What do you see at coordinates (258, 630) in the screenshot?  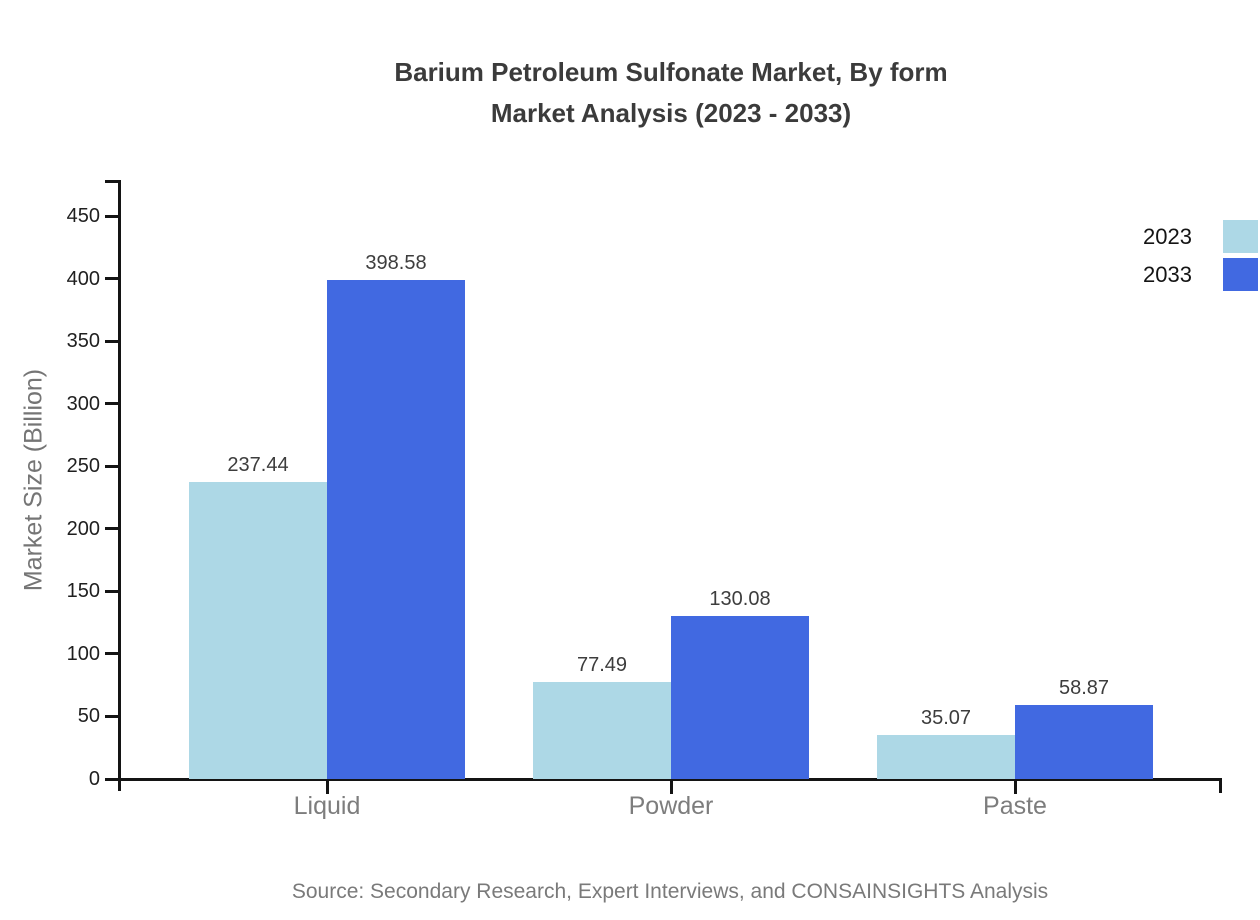 I see `bar-2023-liquid` at bounding box center [258, 630].